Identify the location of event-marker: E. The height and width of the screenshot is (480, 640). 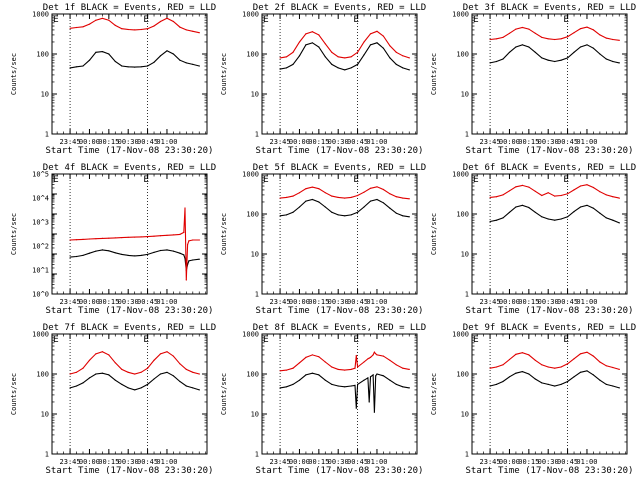
(476, 340).